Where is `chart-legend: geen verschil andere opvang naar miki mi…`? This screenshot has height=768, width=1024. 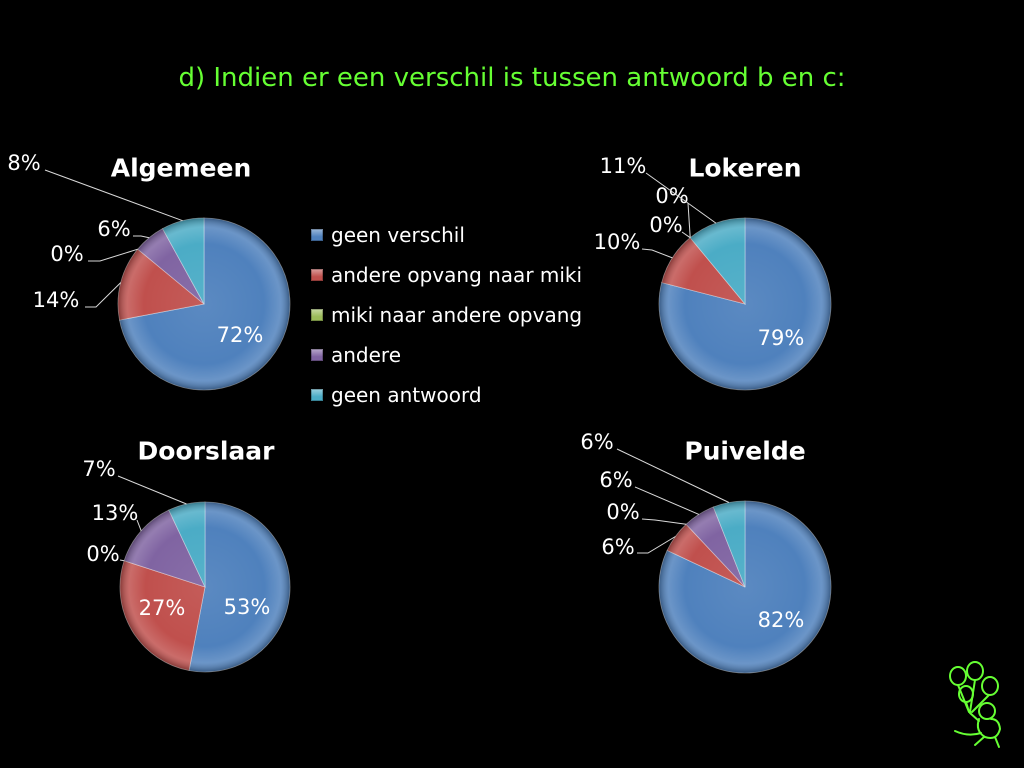
chart-legend: geen verschil andere opvang naar miki mi… is located at coordinates (446, 315).